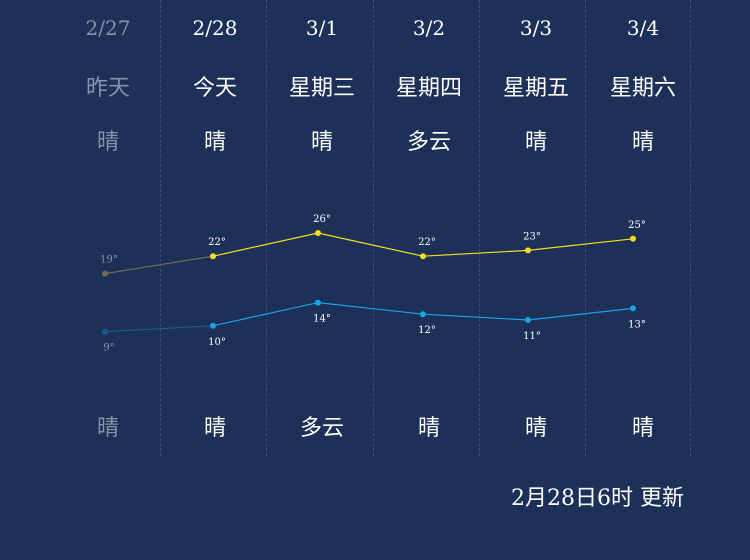 The width and height of the screenshot is (750, 560). Describe the element at coordinates (532, 236) in the screenshot. I see `high-temp-label: 23°` at that location.